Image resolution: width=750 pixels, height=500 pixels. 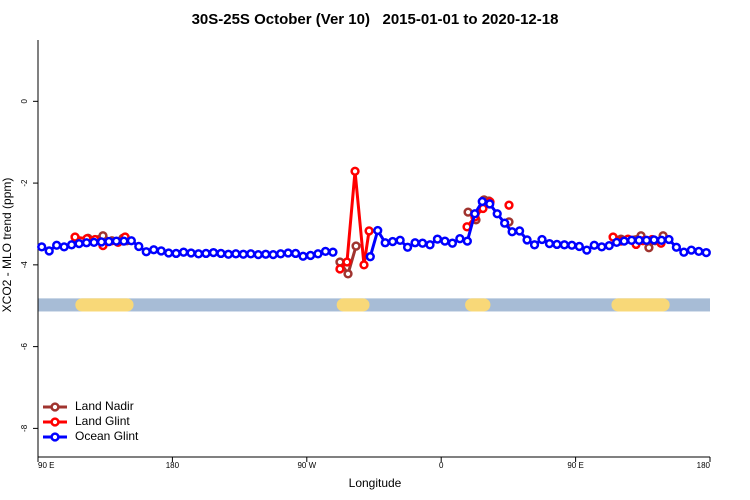 I want to click on ocean-band, so click(x=374, y=305).